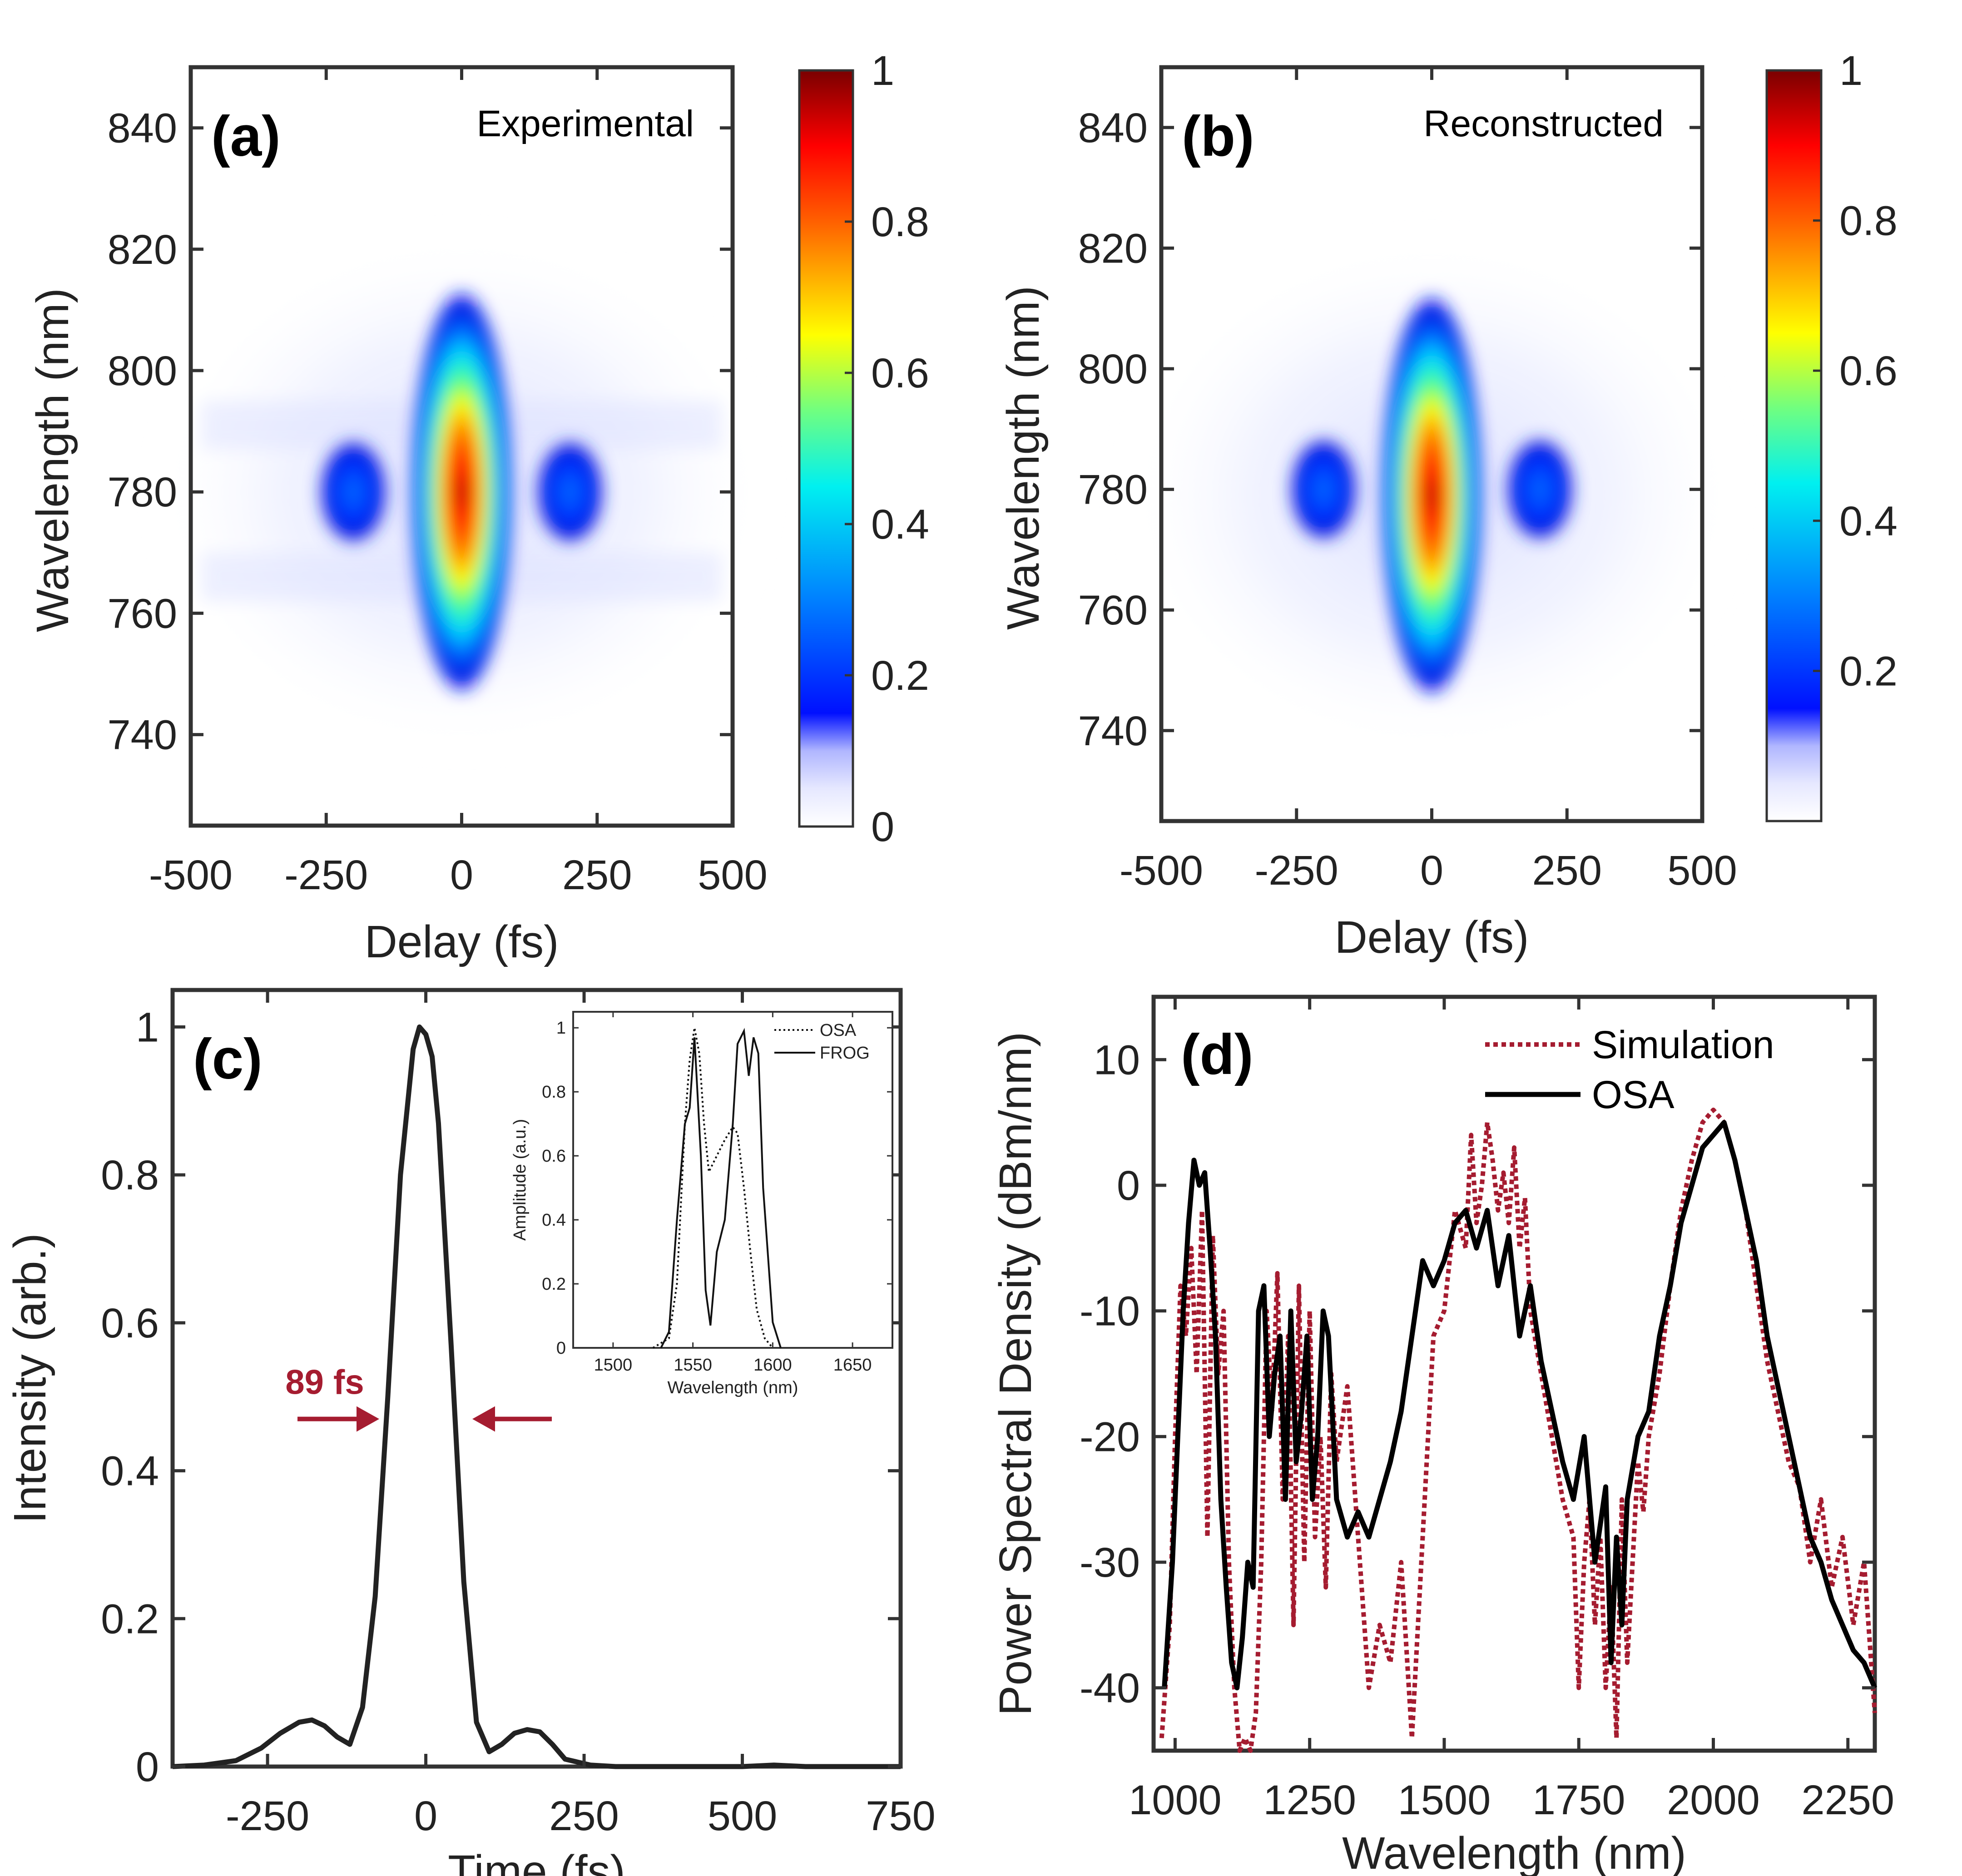 The image size is (1962, 1876). I want to click on d-x-tick-label: 2250, so click(1847, 1800).